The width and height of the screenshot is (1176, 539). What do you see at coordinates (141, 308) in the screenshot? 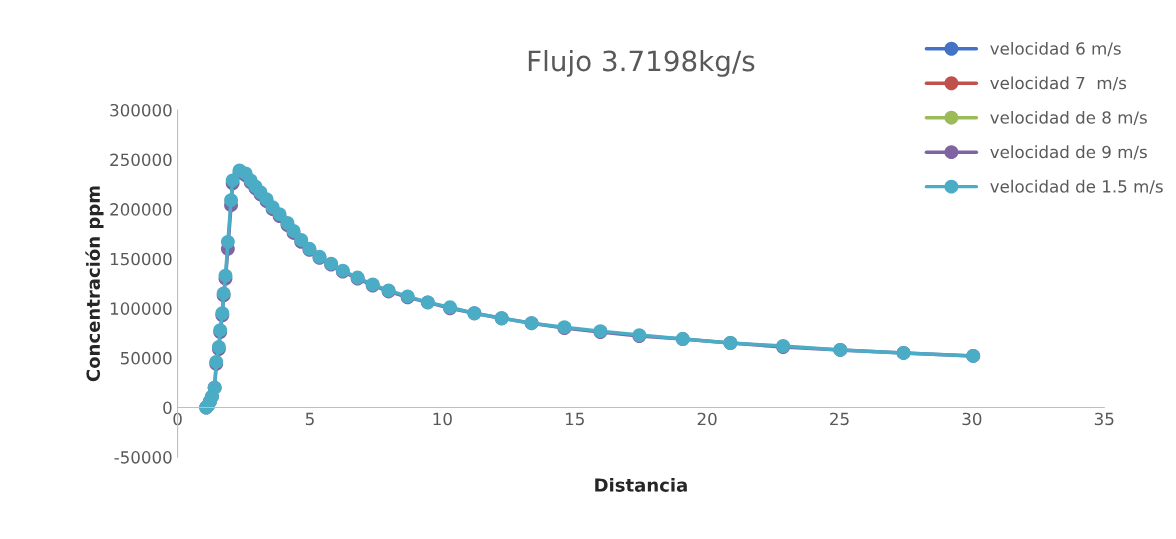
I see `y-tick-label: 100000` at bounding box center [141, 308].